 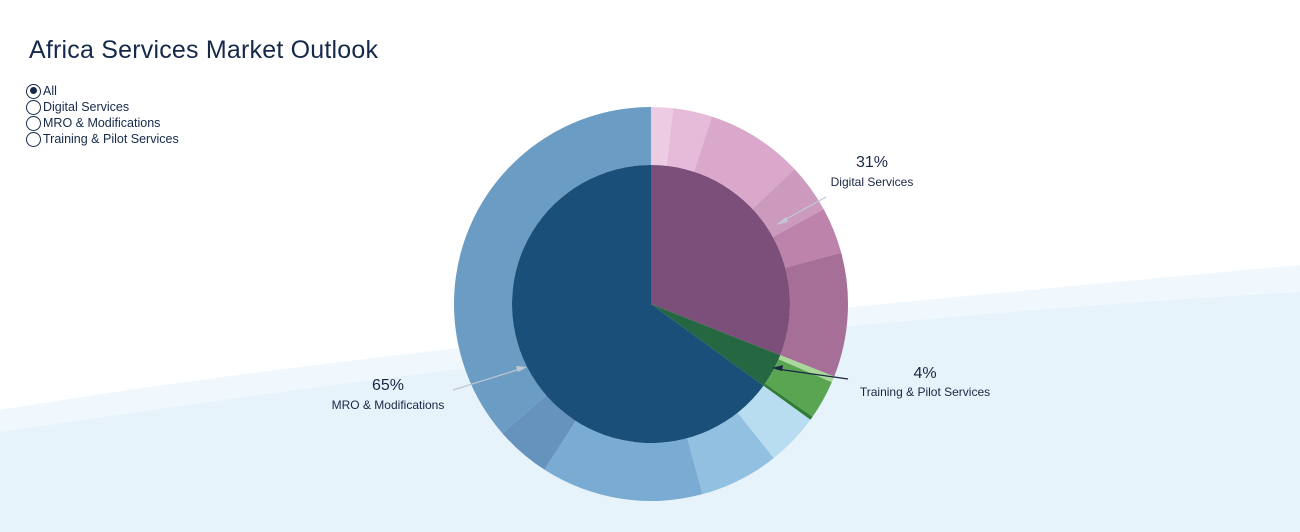 What do you see at coordinates (802, 210) in the screenshot?
I see `callout-line-digital` at bounding box center [802, 210].